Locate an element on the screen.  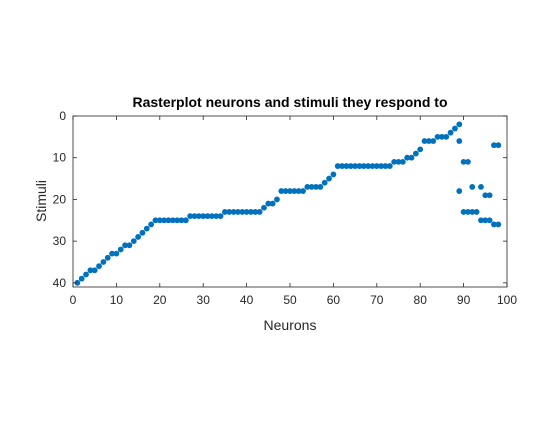
x-tick-label: 80 is located at coordinates (421, 300).